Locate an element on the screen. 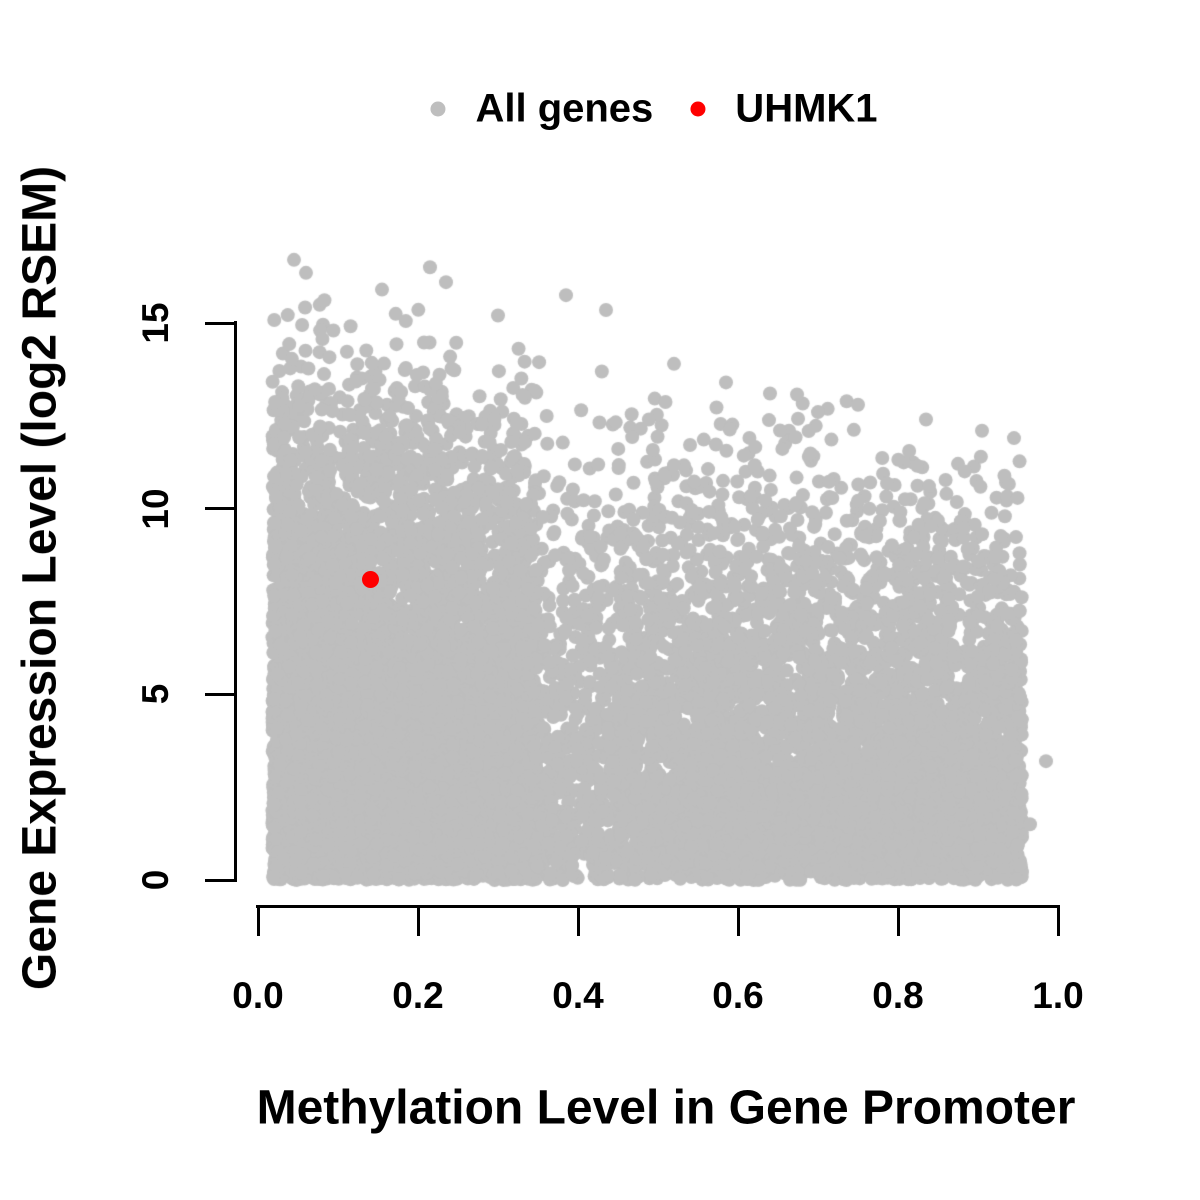  x-tick-label-0.8: 0.8 is located at coordinates (898, 995).